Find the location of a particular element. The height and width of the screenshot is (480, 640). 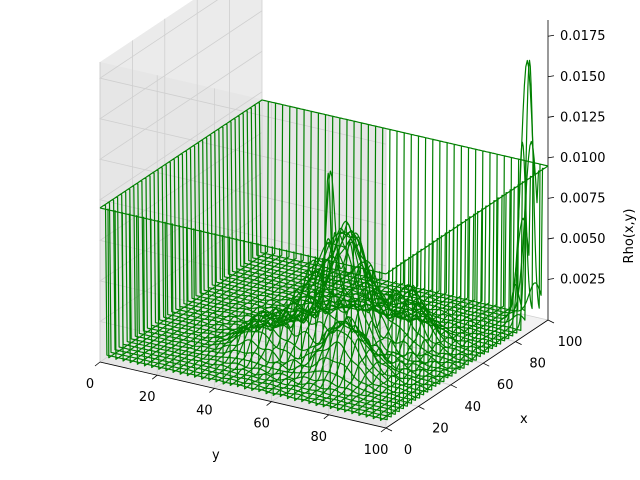

x-tick-label: 100 is located at coordinates (570, 342).